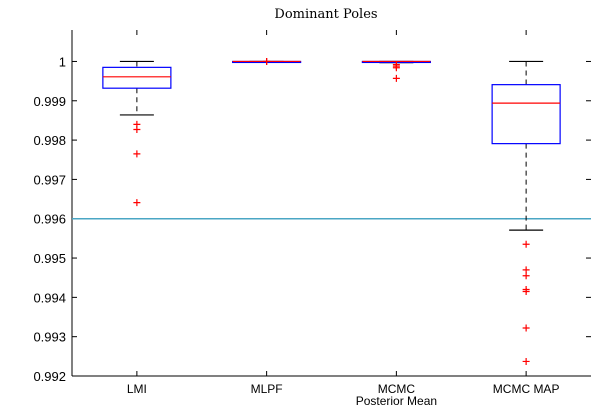  Describe the element at coordinates (397, 389) in the screenshot. I see `x-tick-label: MCMC` at that location.